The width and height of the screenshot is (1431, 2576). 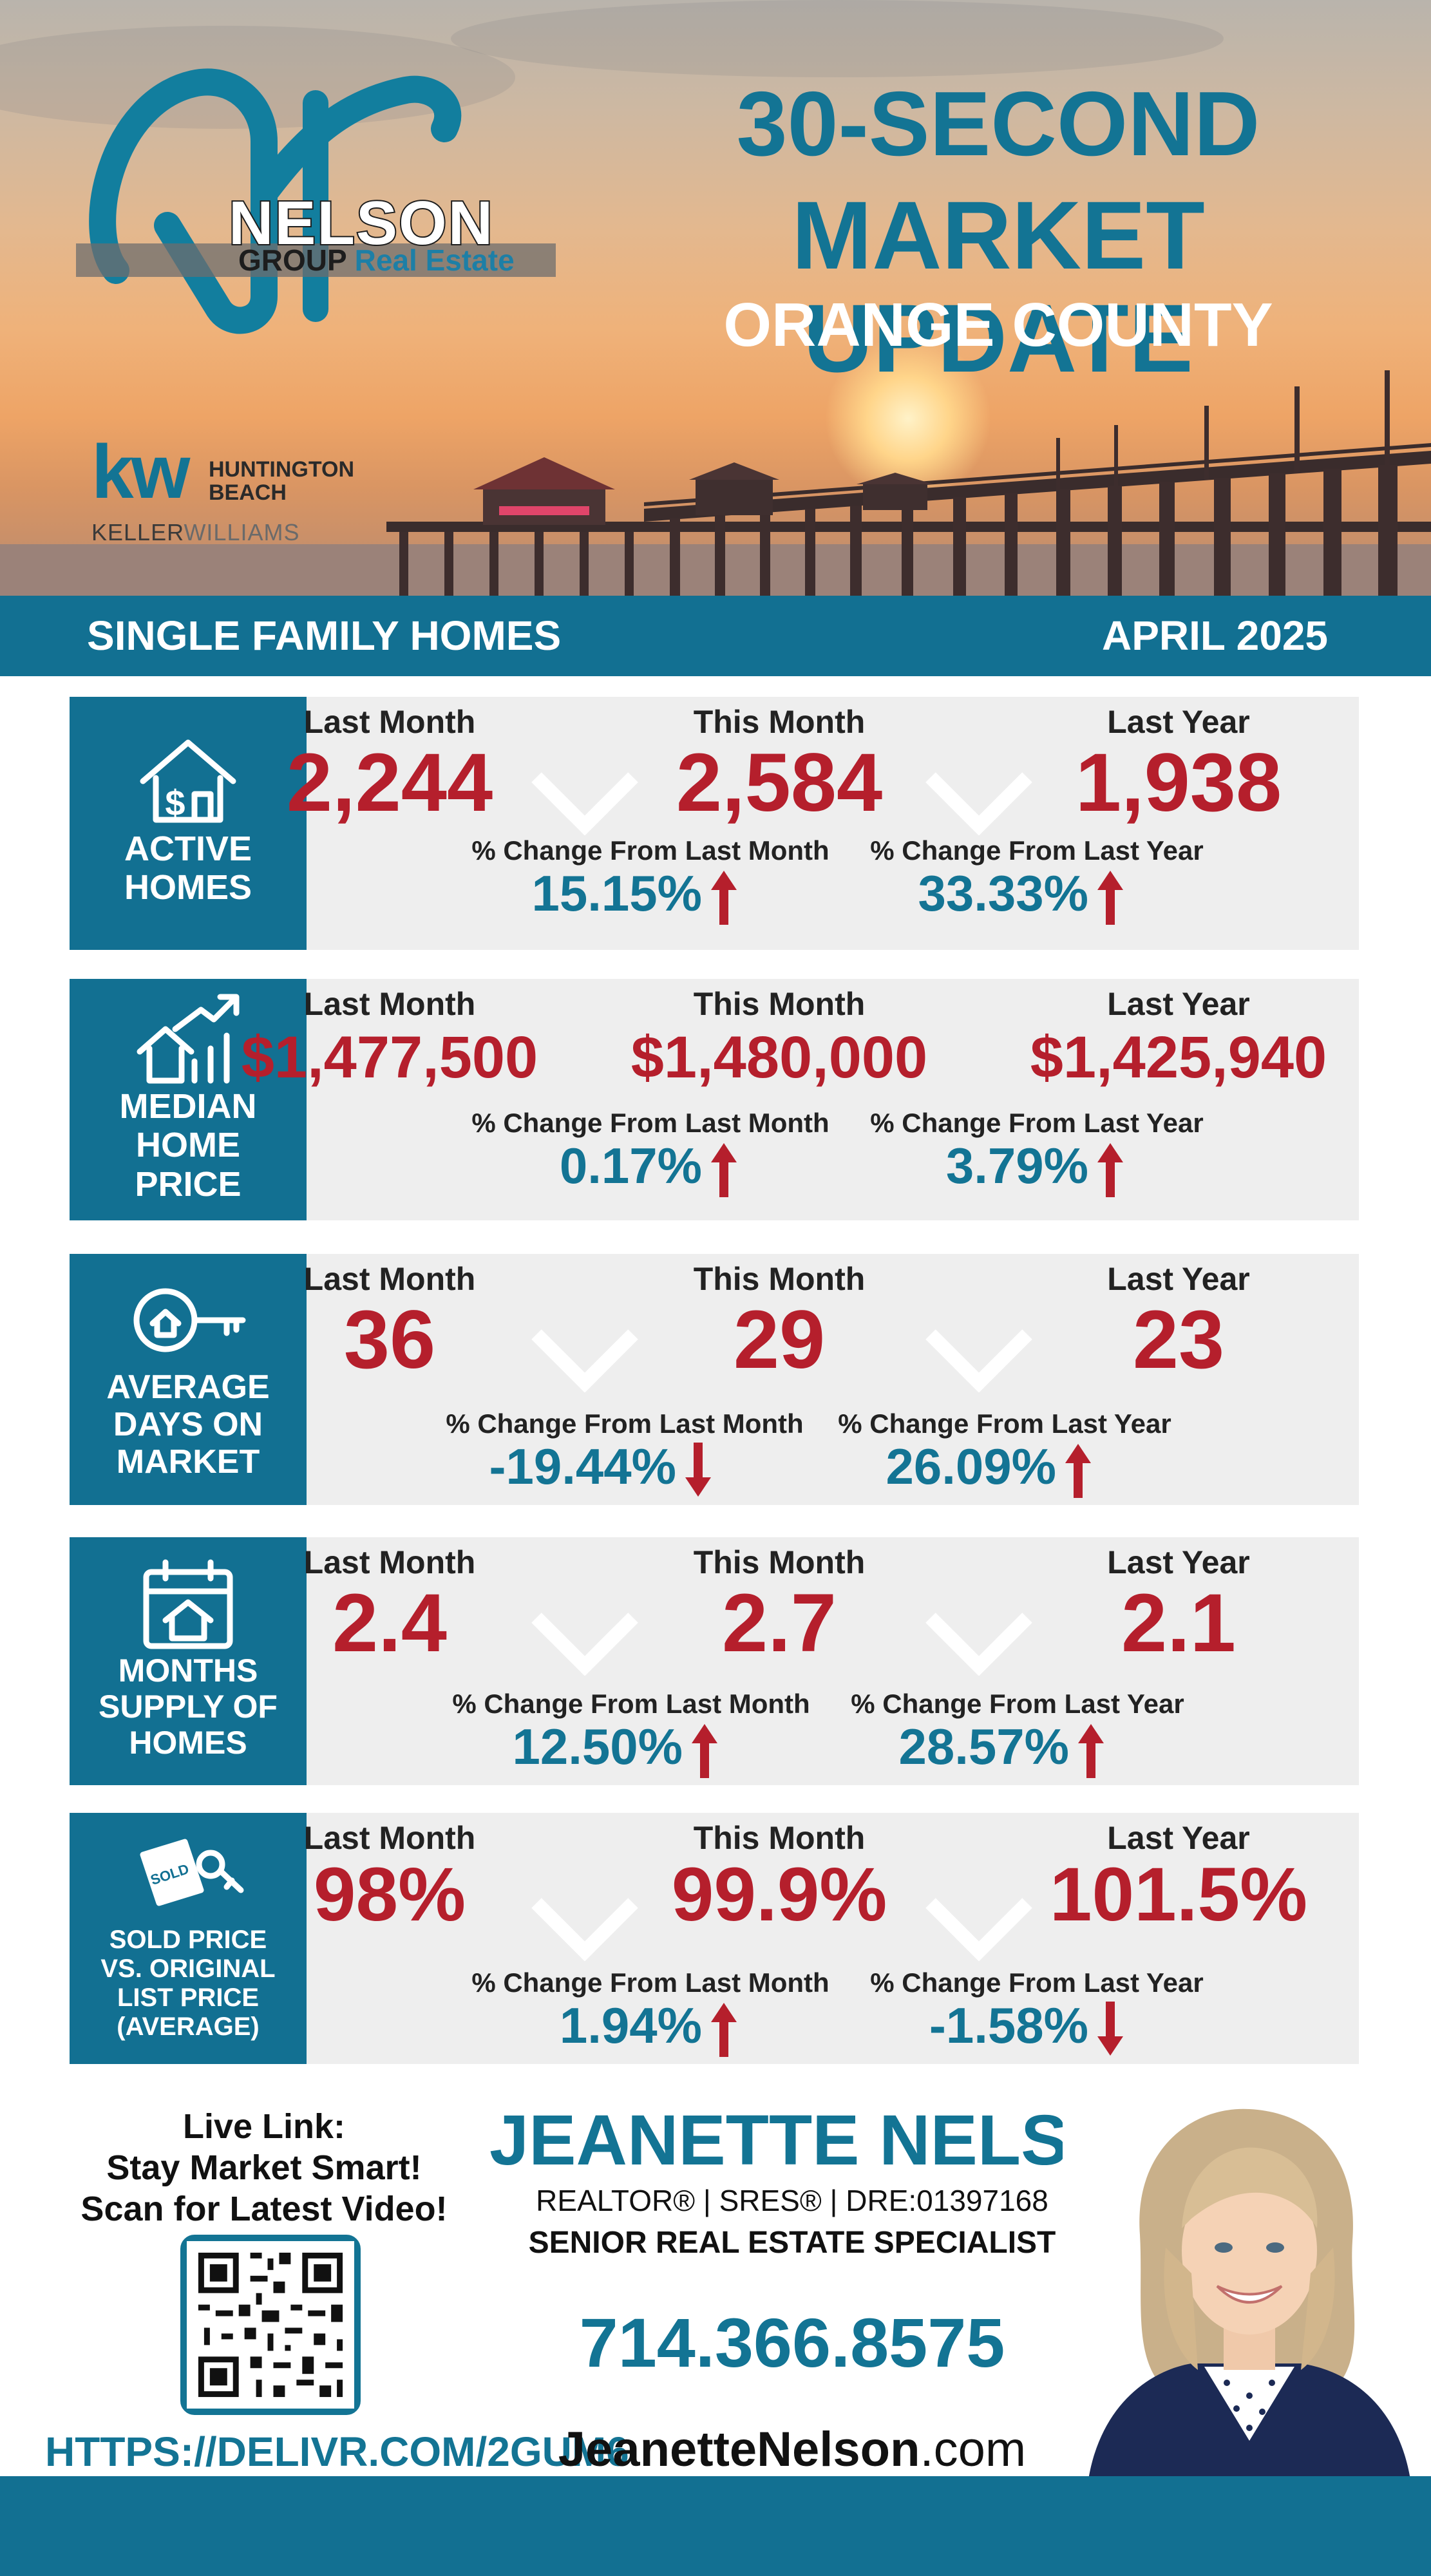 I want to click on stat-label-line: MEDIAN, so click(x=188, y=1106).